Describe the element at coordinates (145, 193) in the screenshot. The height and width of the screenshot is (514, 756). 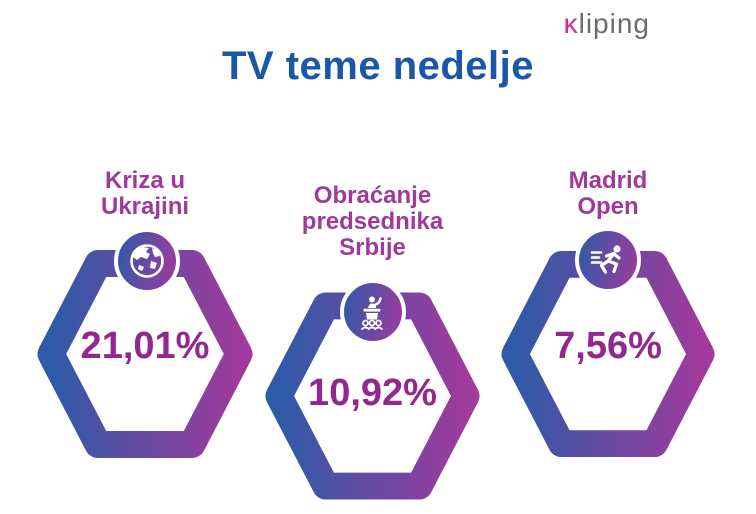
I see `badge-label: Kriza u Ukrajini` at that location.